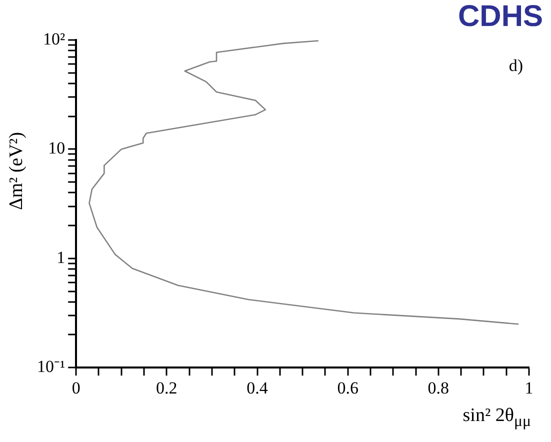 This screenshot has height=442, width=551. I want to click on annotation: d), so click(515, 65).